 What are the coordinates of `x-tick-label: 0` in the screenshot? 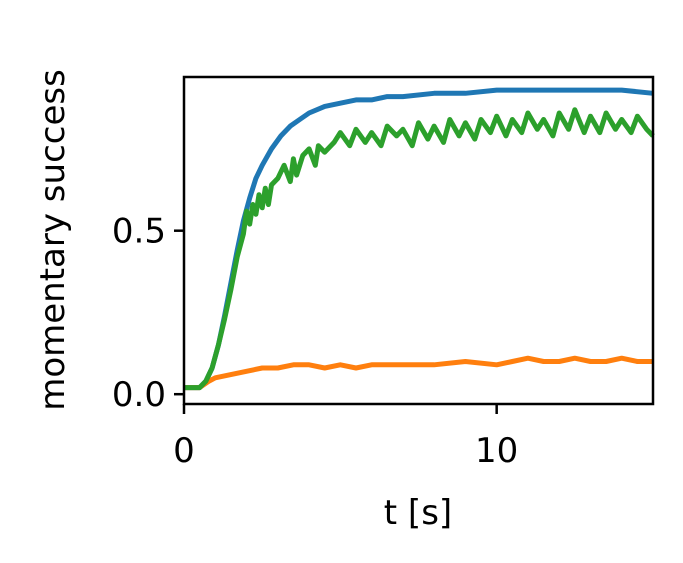 It's located at (184, 451).